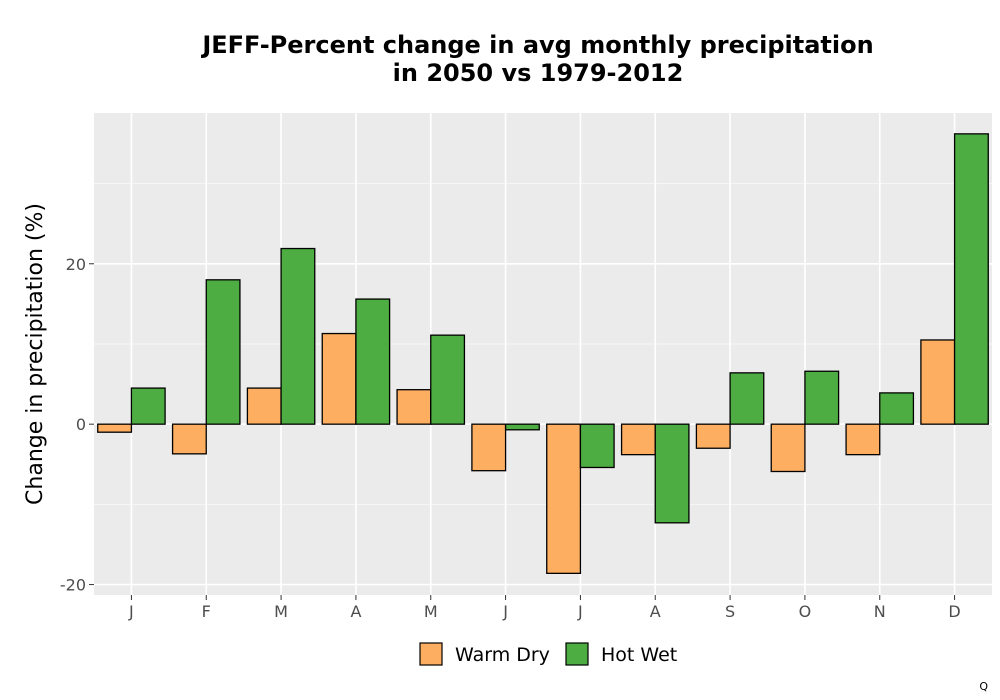 This screenshot has height=700, width=1000. What do you see at coordinates (73, 585) in the screenshot?
I see `y-tick-label: -20` at bounding box center [73, 585].